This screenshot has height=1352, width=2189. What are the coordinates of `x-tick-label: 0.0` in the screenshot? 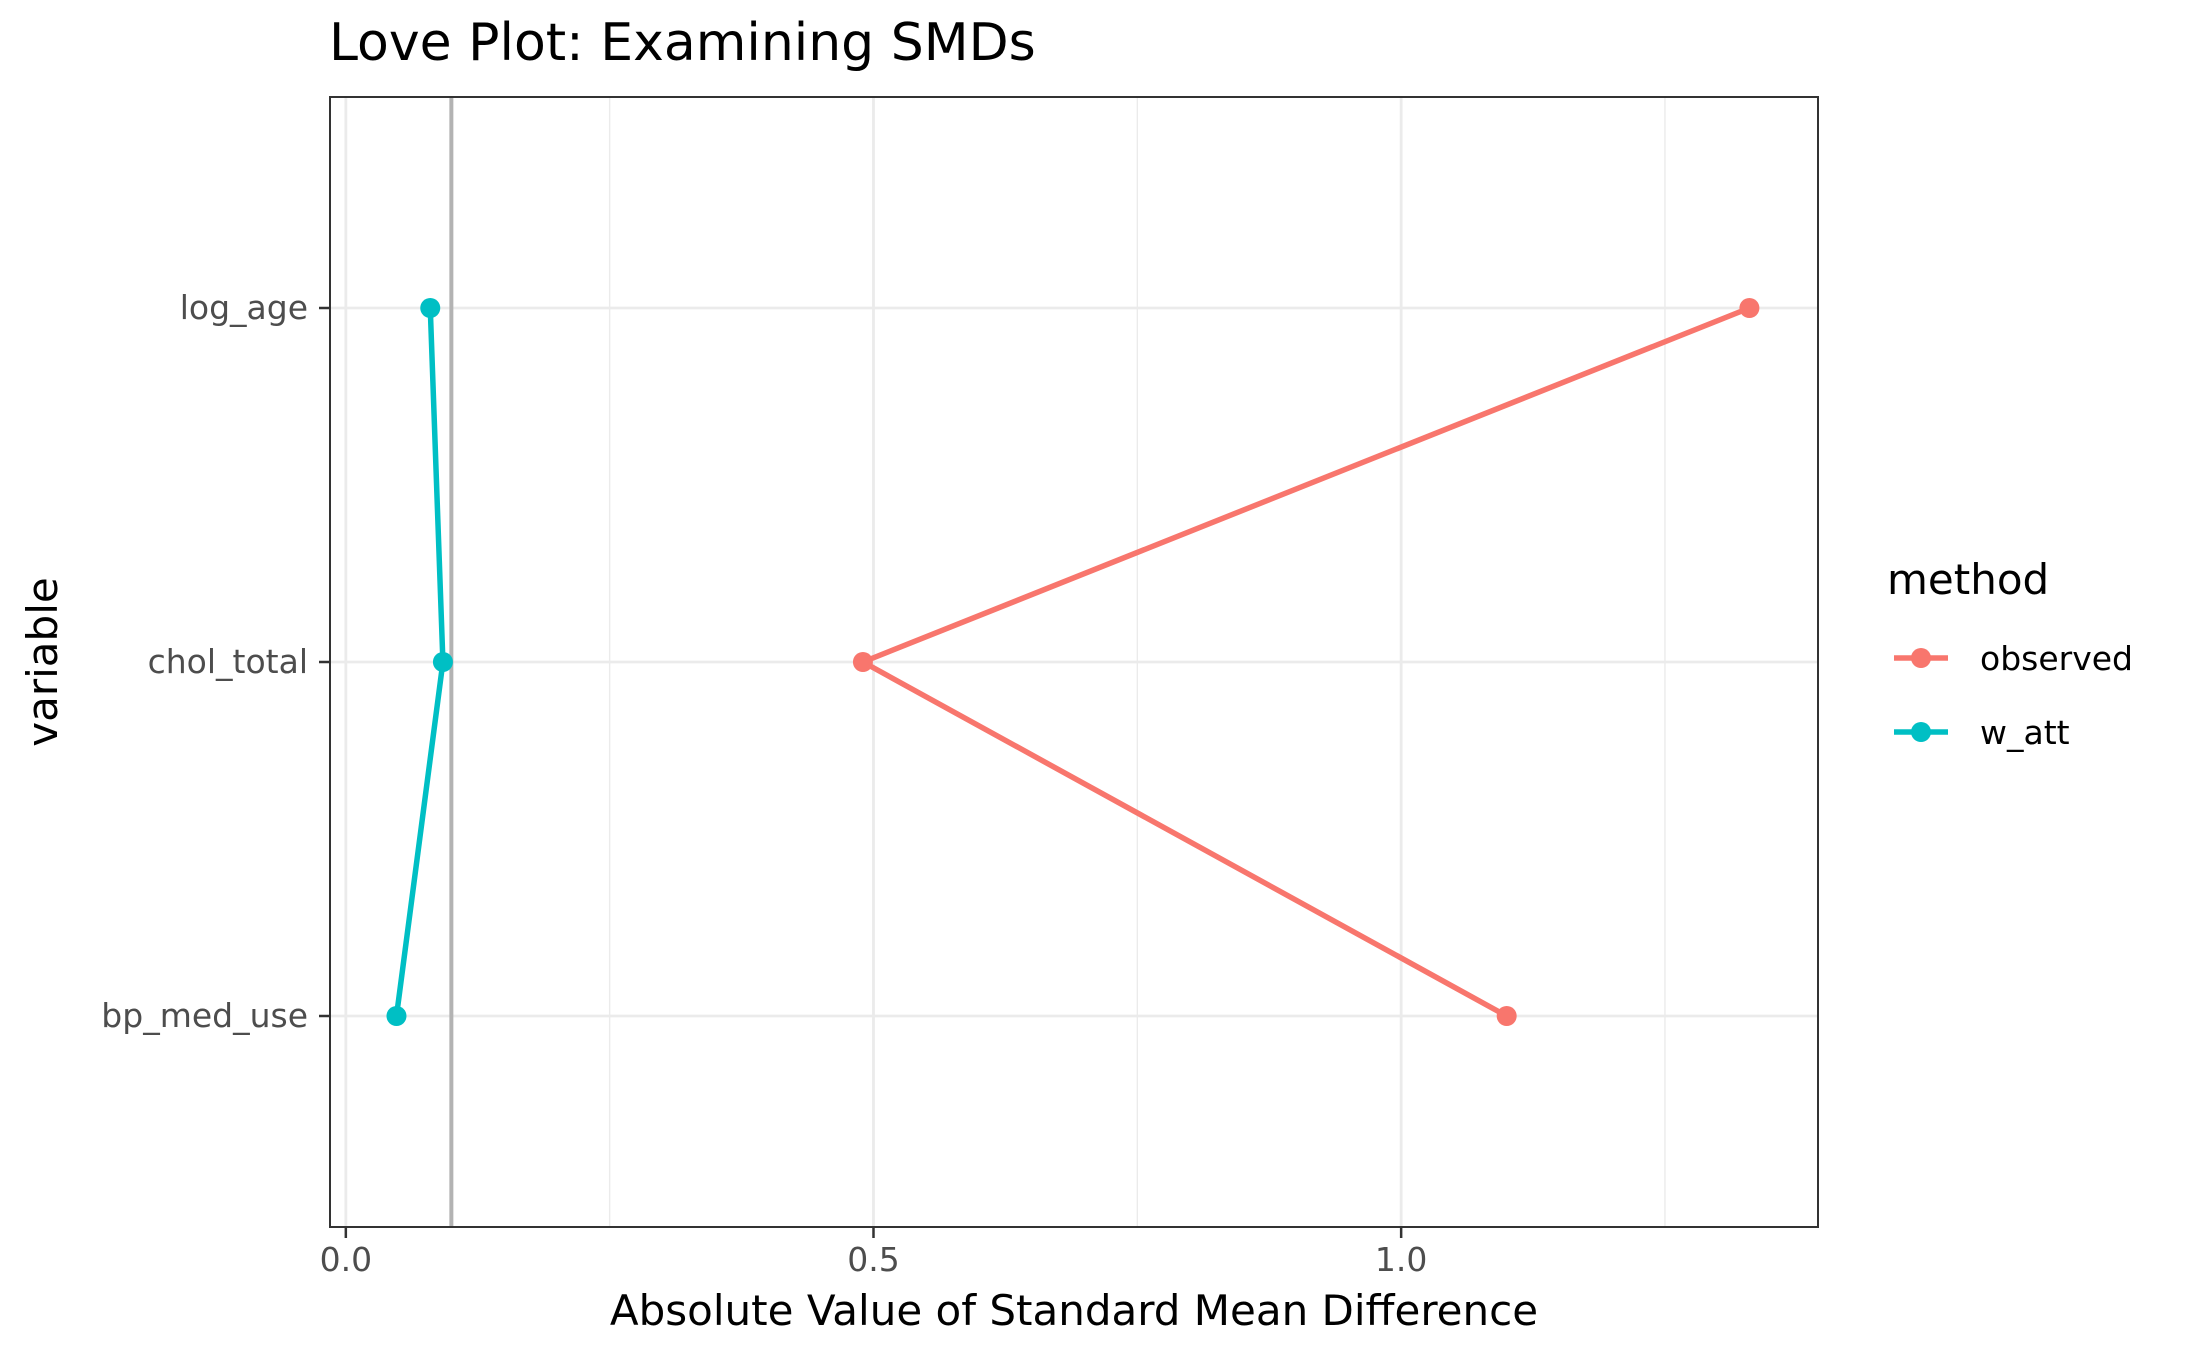 It's located at (346, 1259).